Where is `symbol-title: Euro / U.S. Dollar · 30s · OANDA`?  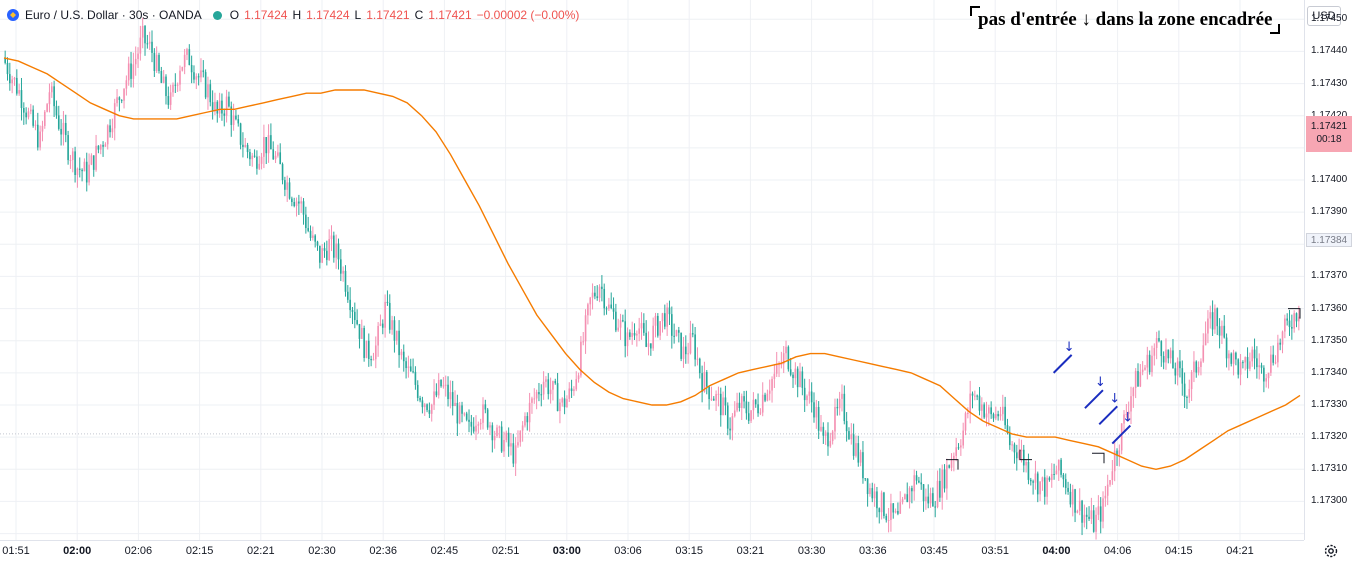
symbol-title: Euro / U.S. Dollar · 30s · OANDA is located at coordinates (113, 15).